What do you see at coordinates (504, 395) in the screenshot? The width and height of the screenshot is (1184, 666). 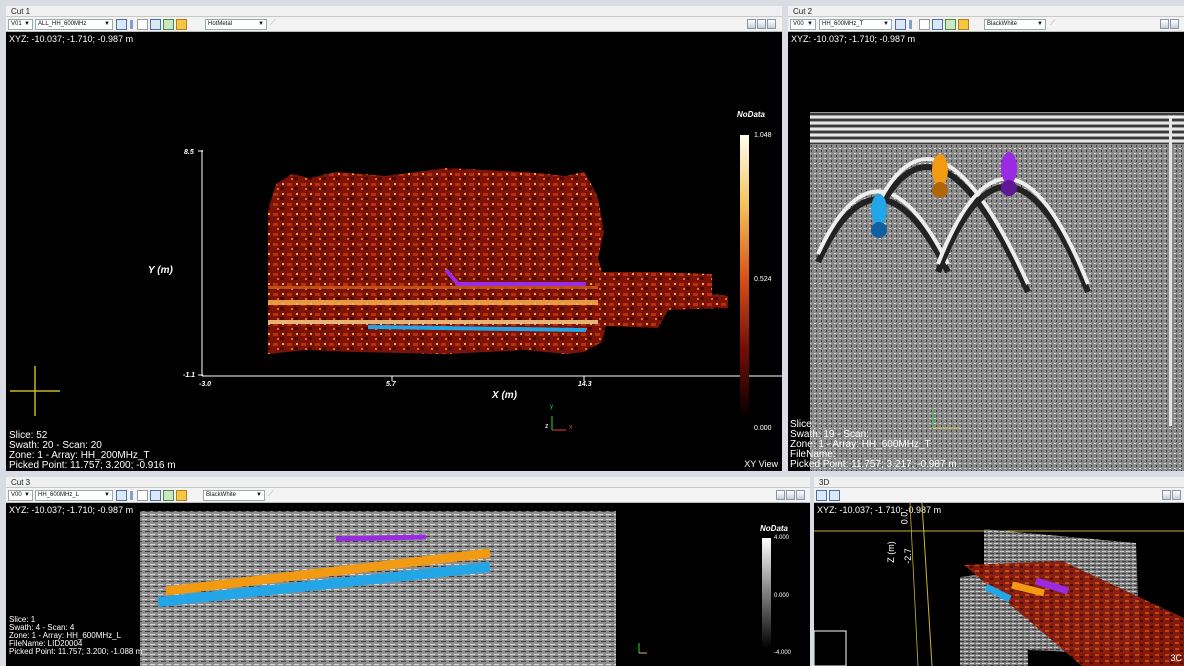 I see `cut1-x-axis-label: X (m)` at bounding box center [504, 395].